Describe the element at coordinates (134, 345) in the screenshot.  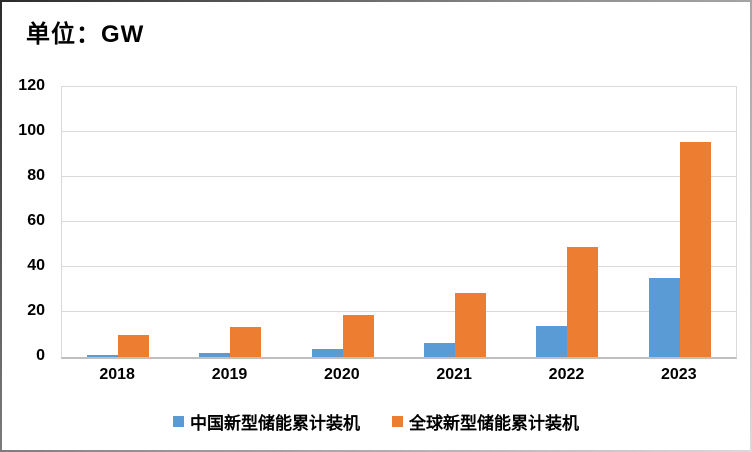
I see `bar-global-2018` at that location.